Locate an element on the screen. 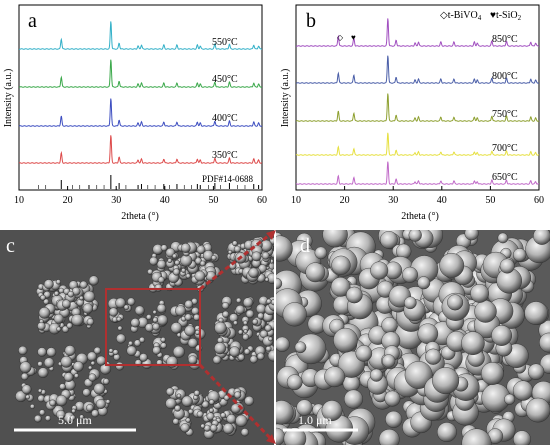 The image size is (550, 445). heart-icon: ♥ is located at coordinates (493, 15).